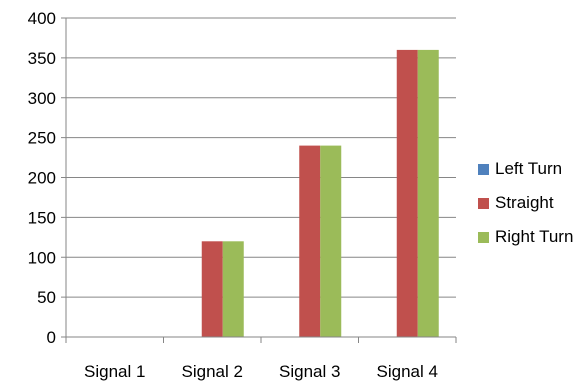 The image size is (586, 389). I want to click on legend: Left Turn Straight Right Turn, so click(525, 203).